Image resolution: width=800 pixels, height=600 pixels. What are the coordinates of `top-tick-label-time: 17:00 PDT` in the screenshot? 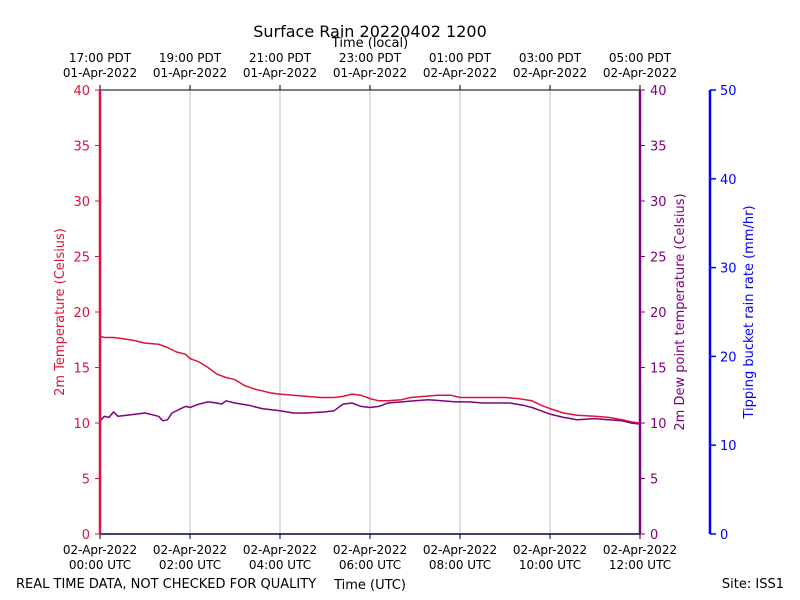 It's located at (100, 58).